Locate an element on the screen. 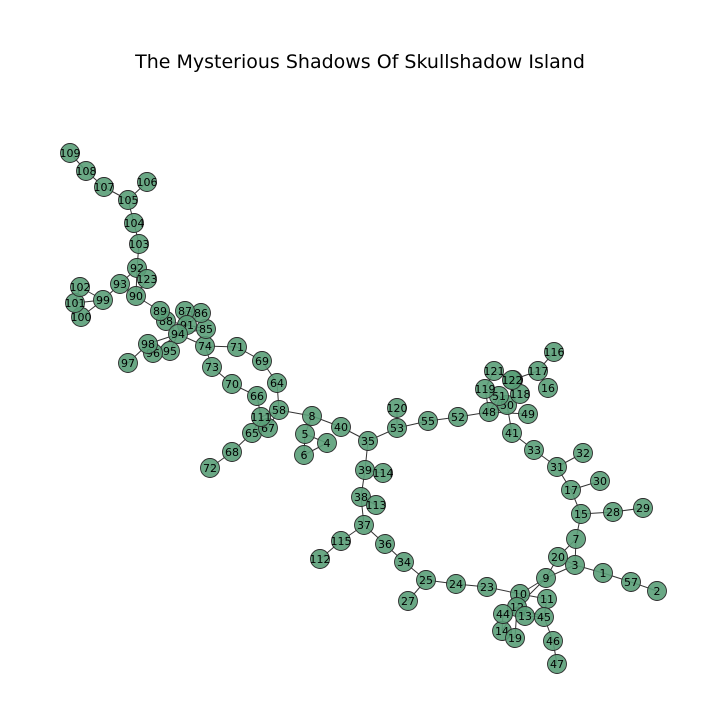 The image size is (720, 720). node-40: 40 is located at coordinates (341, 427).